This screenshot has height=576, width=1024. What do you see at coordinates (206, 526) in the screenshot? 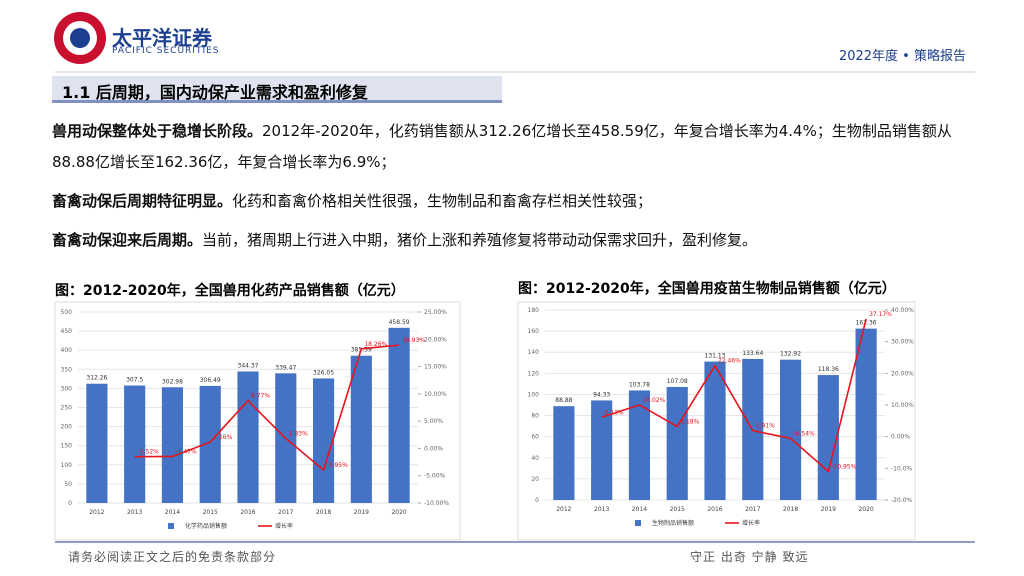
I see `legend-label: 化学药品销售额` at bounding box center [206, 526].